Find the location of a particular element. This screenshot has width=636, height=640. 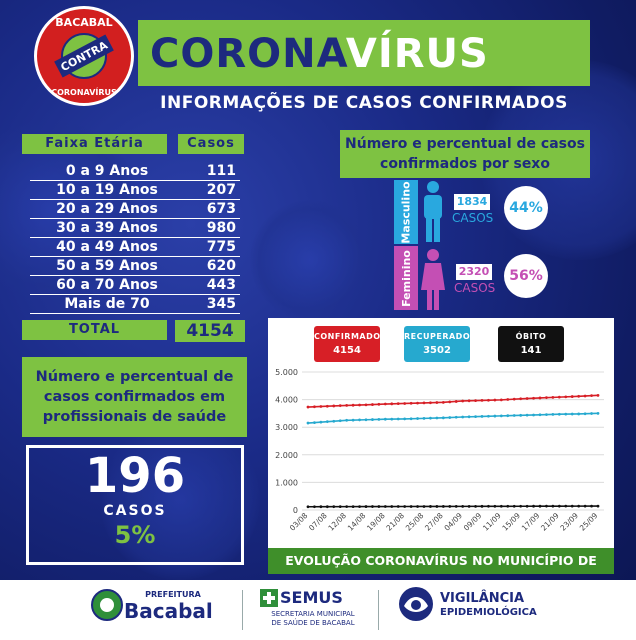

x-tick-label: 27/08 is located at coordinates (434, 522).